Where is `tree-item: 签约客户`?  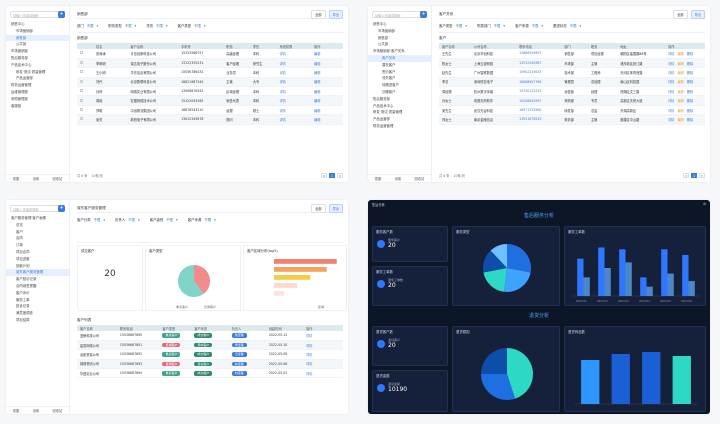
tree-item: 签约客户 is located at coordinates (389, 71).